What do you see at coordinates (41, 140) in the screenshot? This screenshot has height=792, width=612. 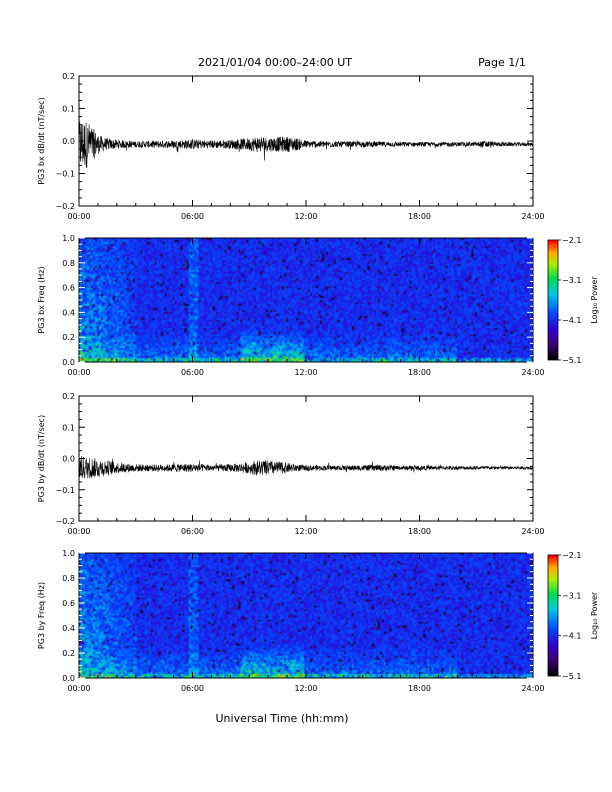 I see `y-axis-label: PG3 bx dB/dt (nT/sec)` at bounding box center [41, 140].